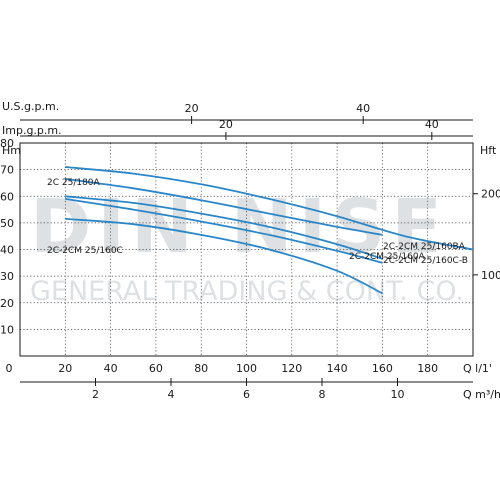 The image size is (500, 500). What do you see at coordinates (7, 303) in the screenshot?
I see `hm-tick-label: 20` at bounding box center [7, 303].